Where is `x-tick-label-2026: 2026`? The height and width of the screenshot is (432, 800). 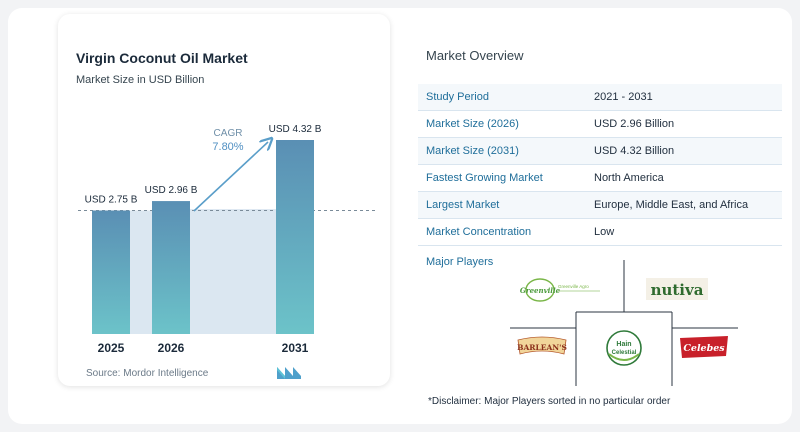
x-tick-label-2026: 2026 is located at coordinates (171, 348).